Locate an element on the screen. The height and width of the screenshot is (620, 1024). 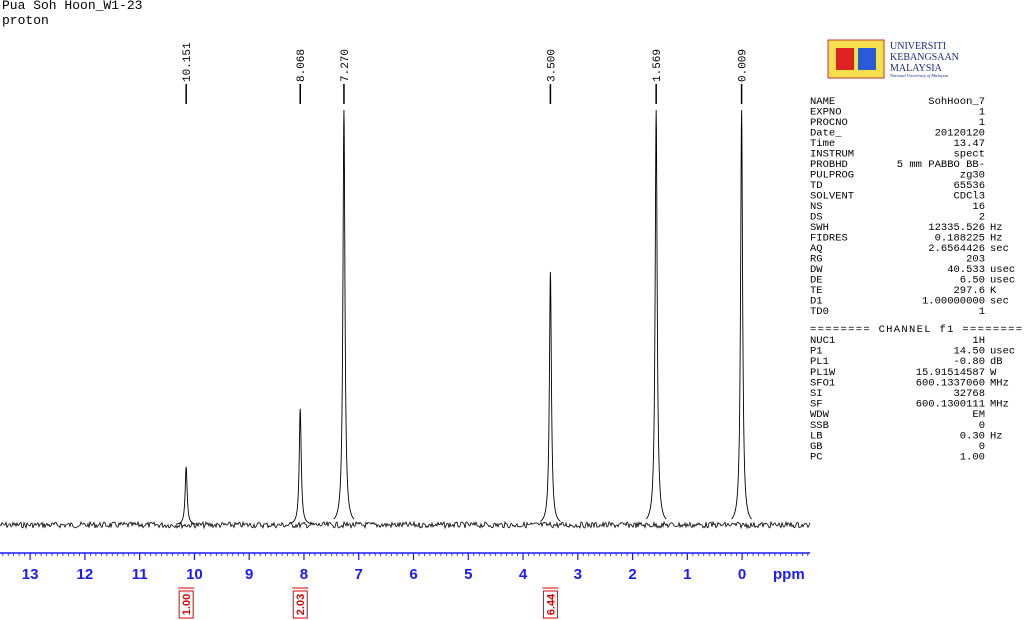
x-tick-label: 7 is located at coordinates (359, 574).